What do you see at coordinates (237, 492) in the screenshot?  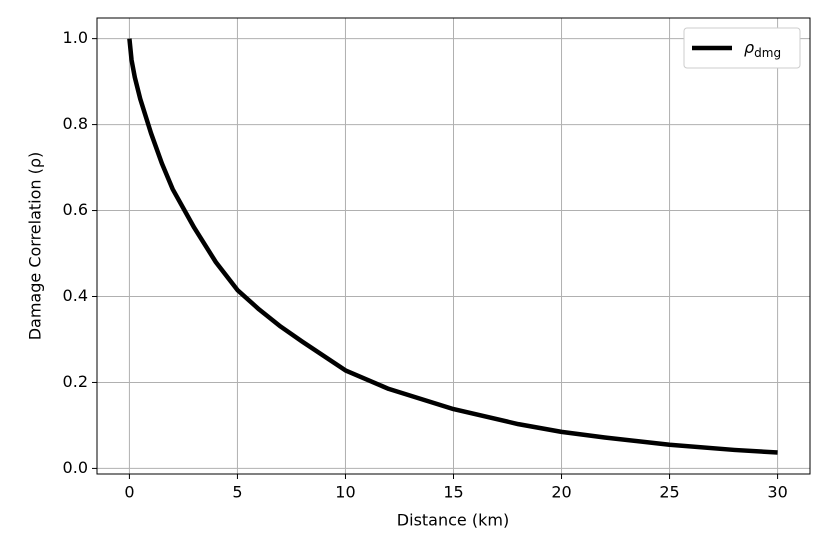 I see `x-tick-label: 5` at bounding box center [237, 492].